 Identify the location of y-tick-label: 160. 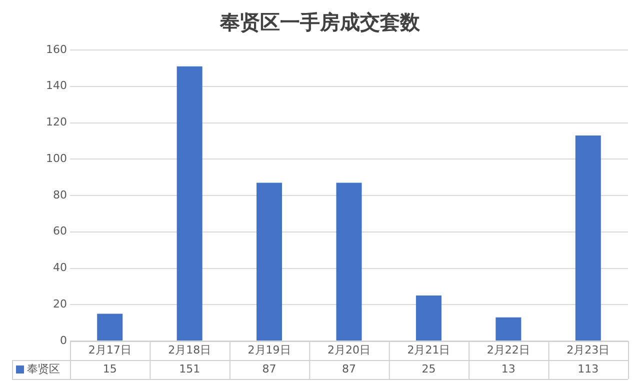
(56, 49).